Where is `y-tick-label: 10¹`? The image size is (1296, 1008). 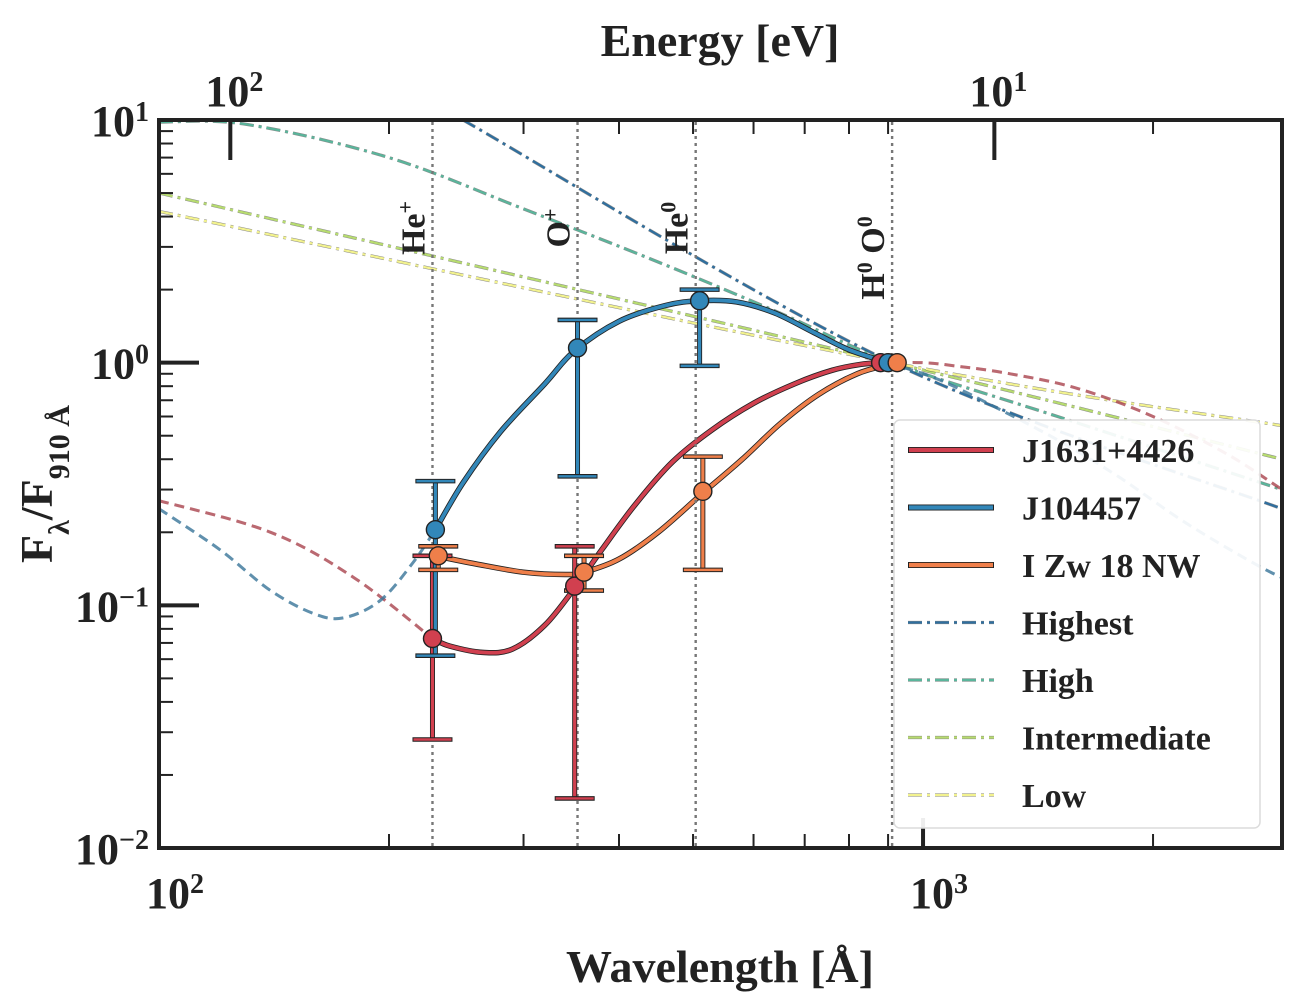
y-tick-label: 10¹ is located at coordinates (120, 122).